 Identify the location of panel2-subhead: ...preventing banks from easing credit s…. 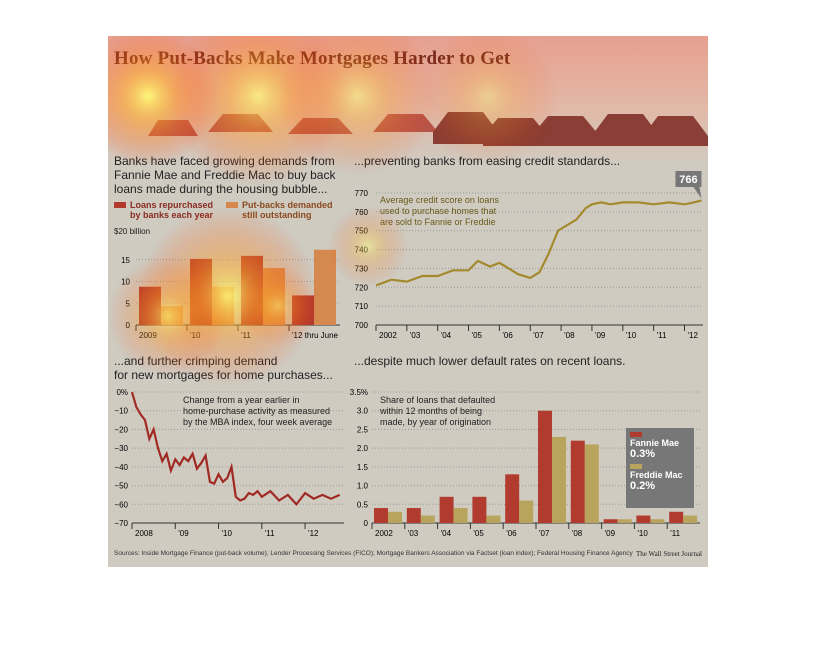
(487, 161).